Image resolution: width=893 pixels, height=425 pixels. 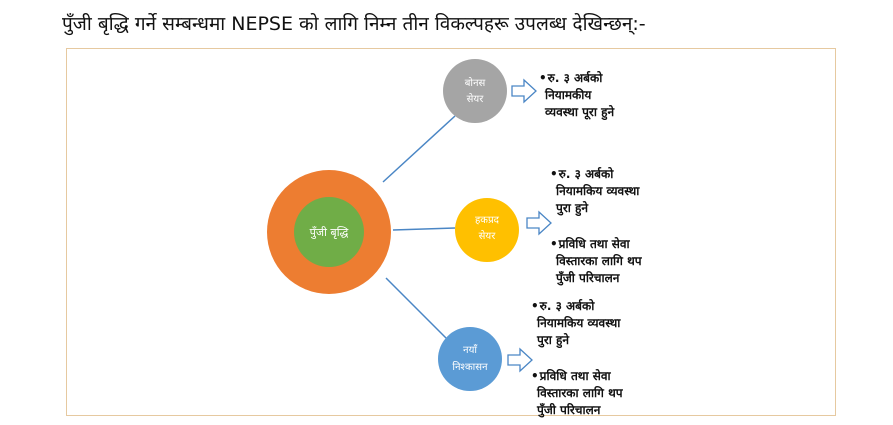 What do you see at coordinates (582, 174) in the screenshot?
I see `rights-note-line: •रु. ३ अर्बको` at bounding box center [582, 174].